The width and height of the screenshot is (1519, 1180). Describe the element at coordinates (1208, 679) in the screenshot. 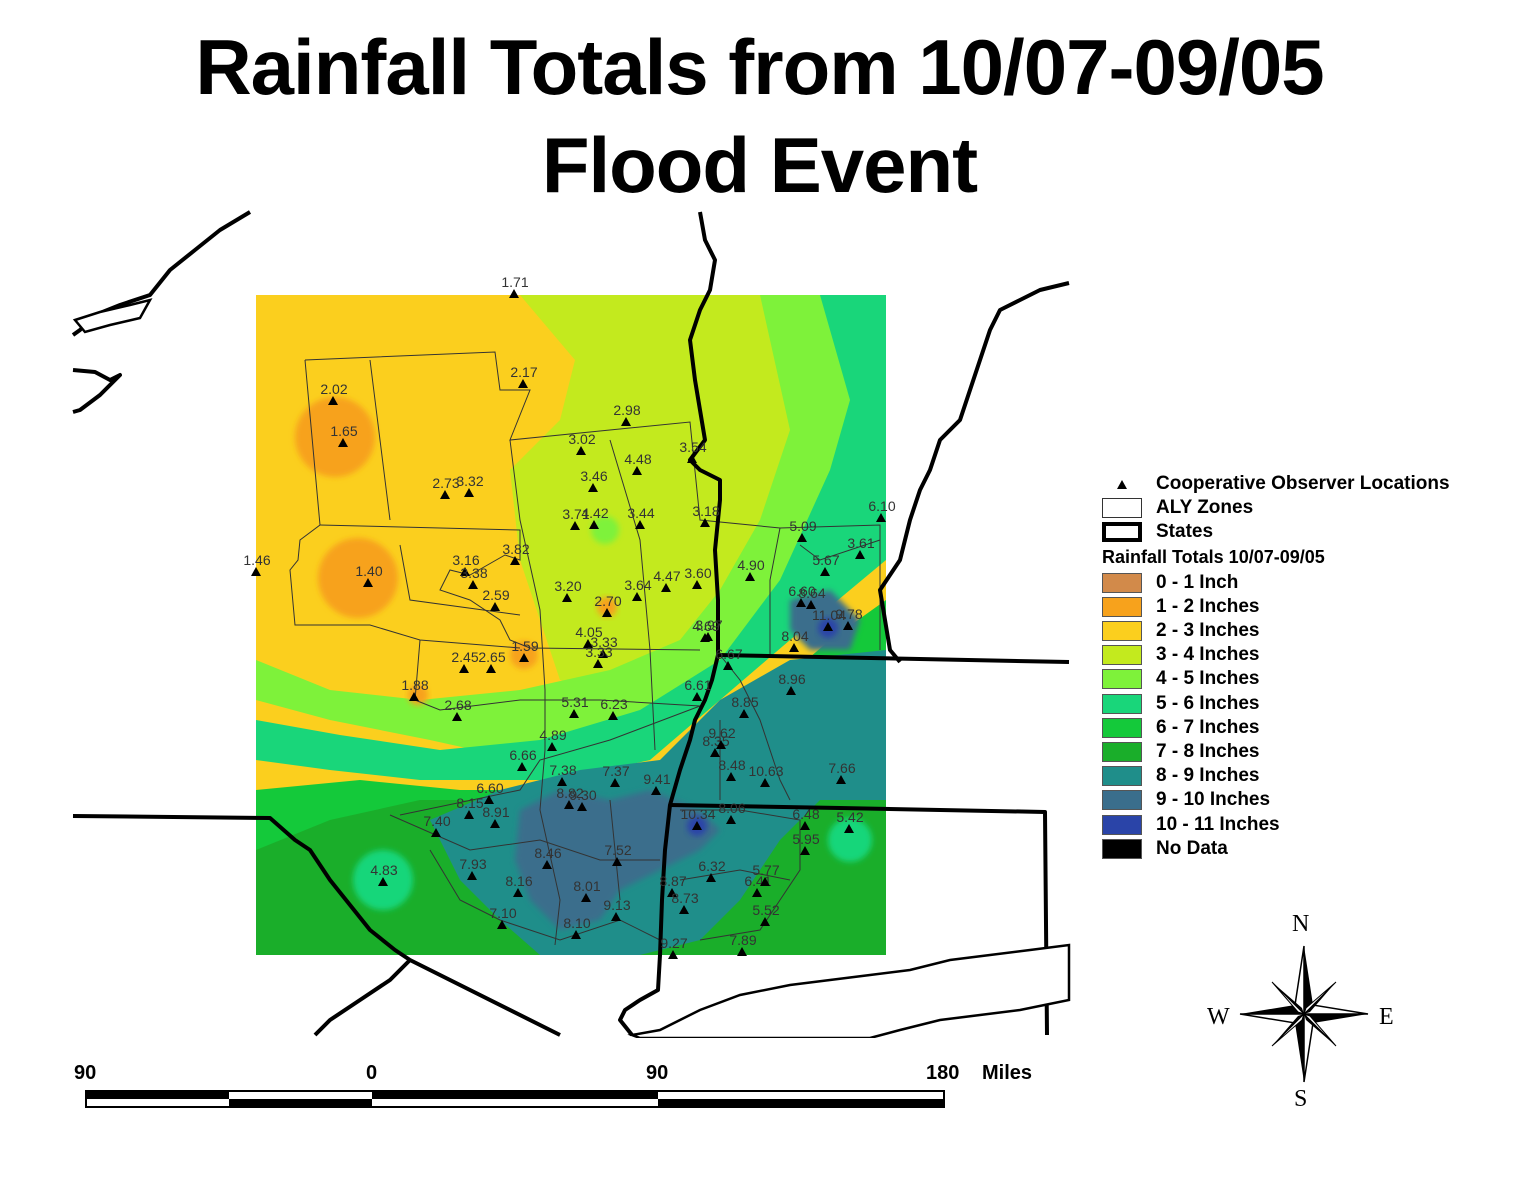

I see `legend-class-label: 4 - 5 Inches` at that location.